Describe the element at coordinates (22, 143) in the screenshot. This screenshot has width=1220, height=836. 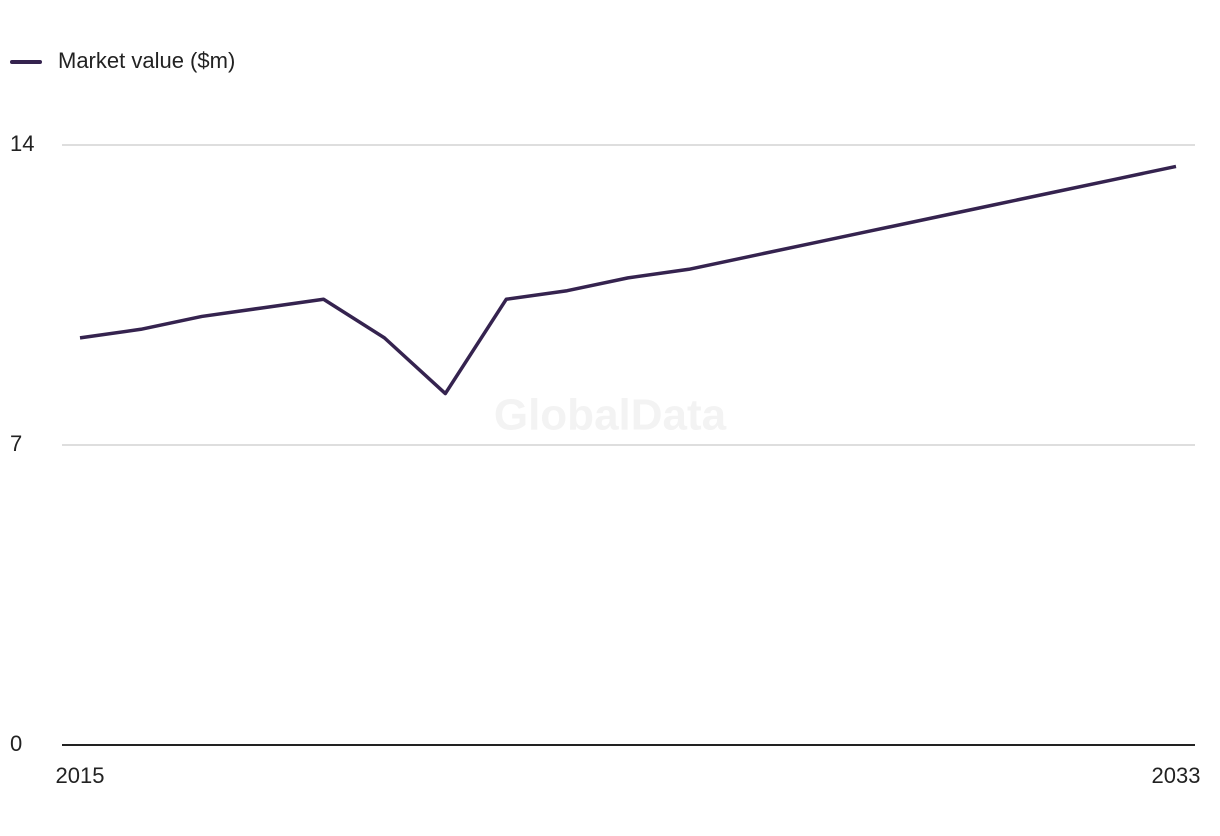
I see `y-tick-label: 14` at that location.